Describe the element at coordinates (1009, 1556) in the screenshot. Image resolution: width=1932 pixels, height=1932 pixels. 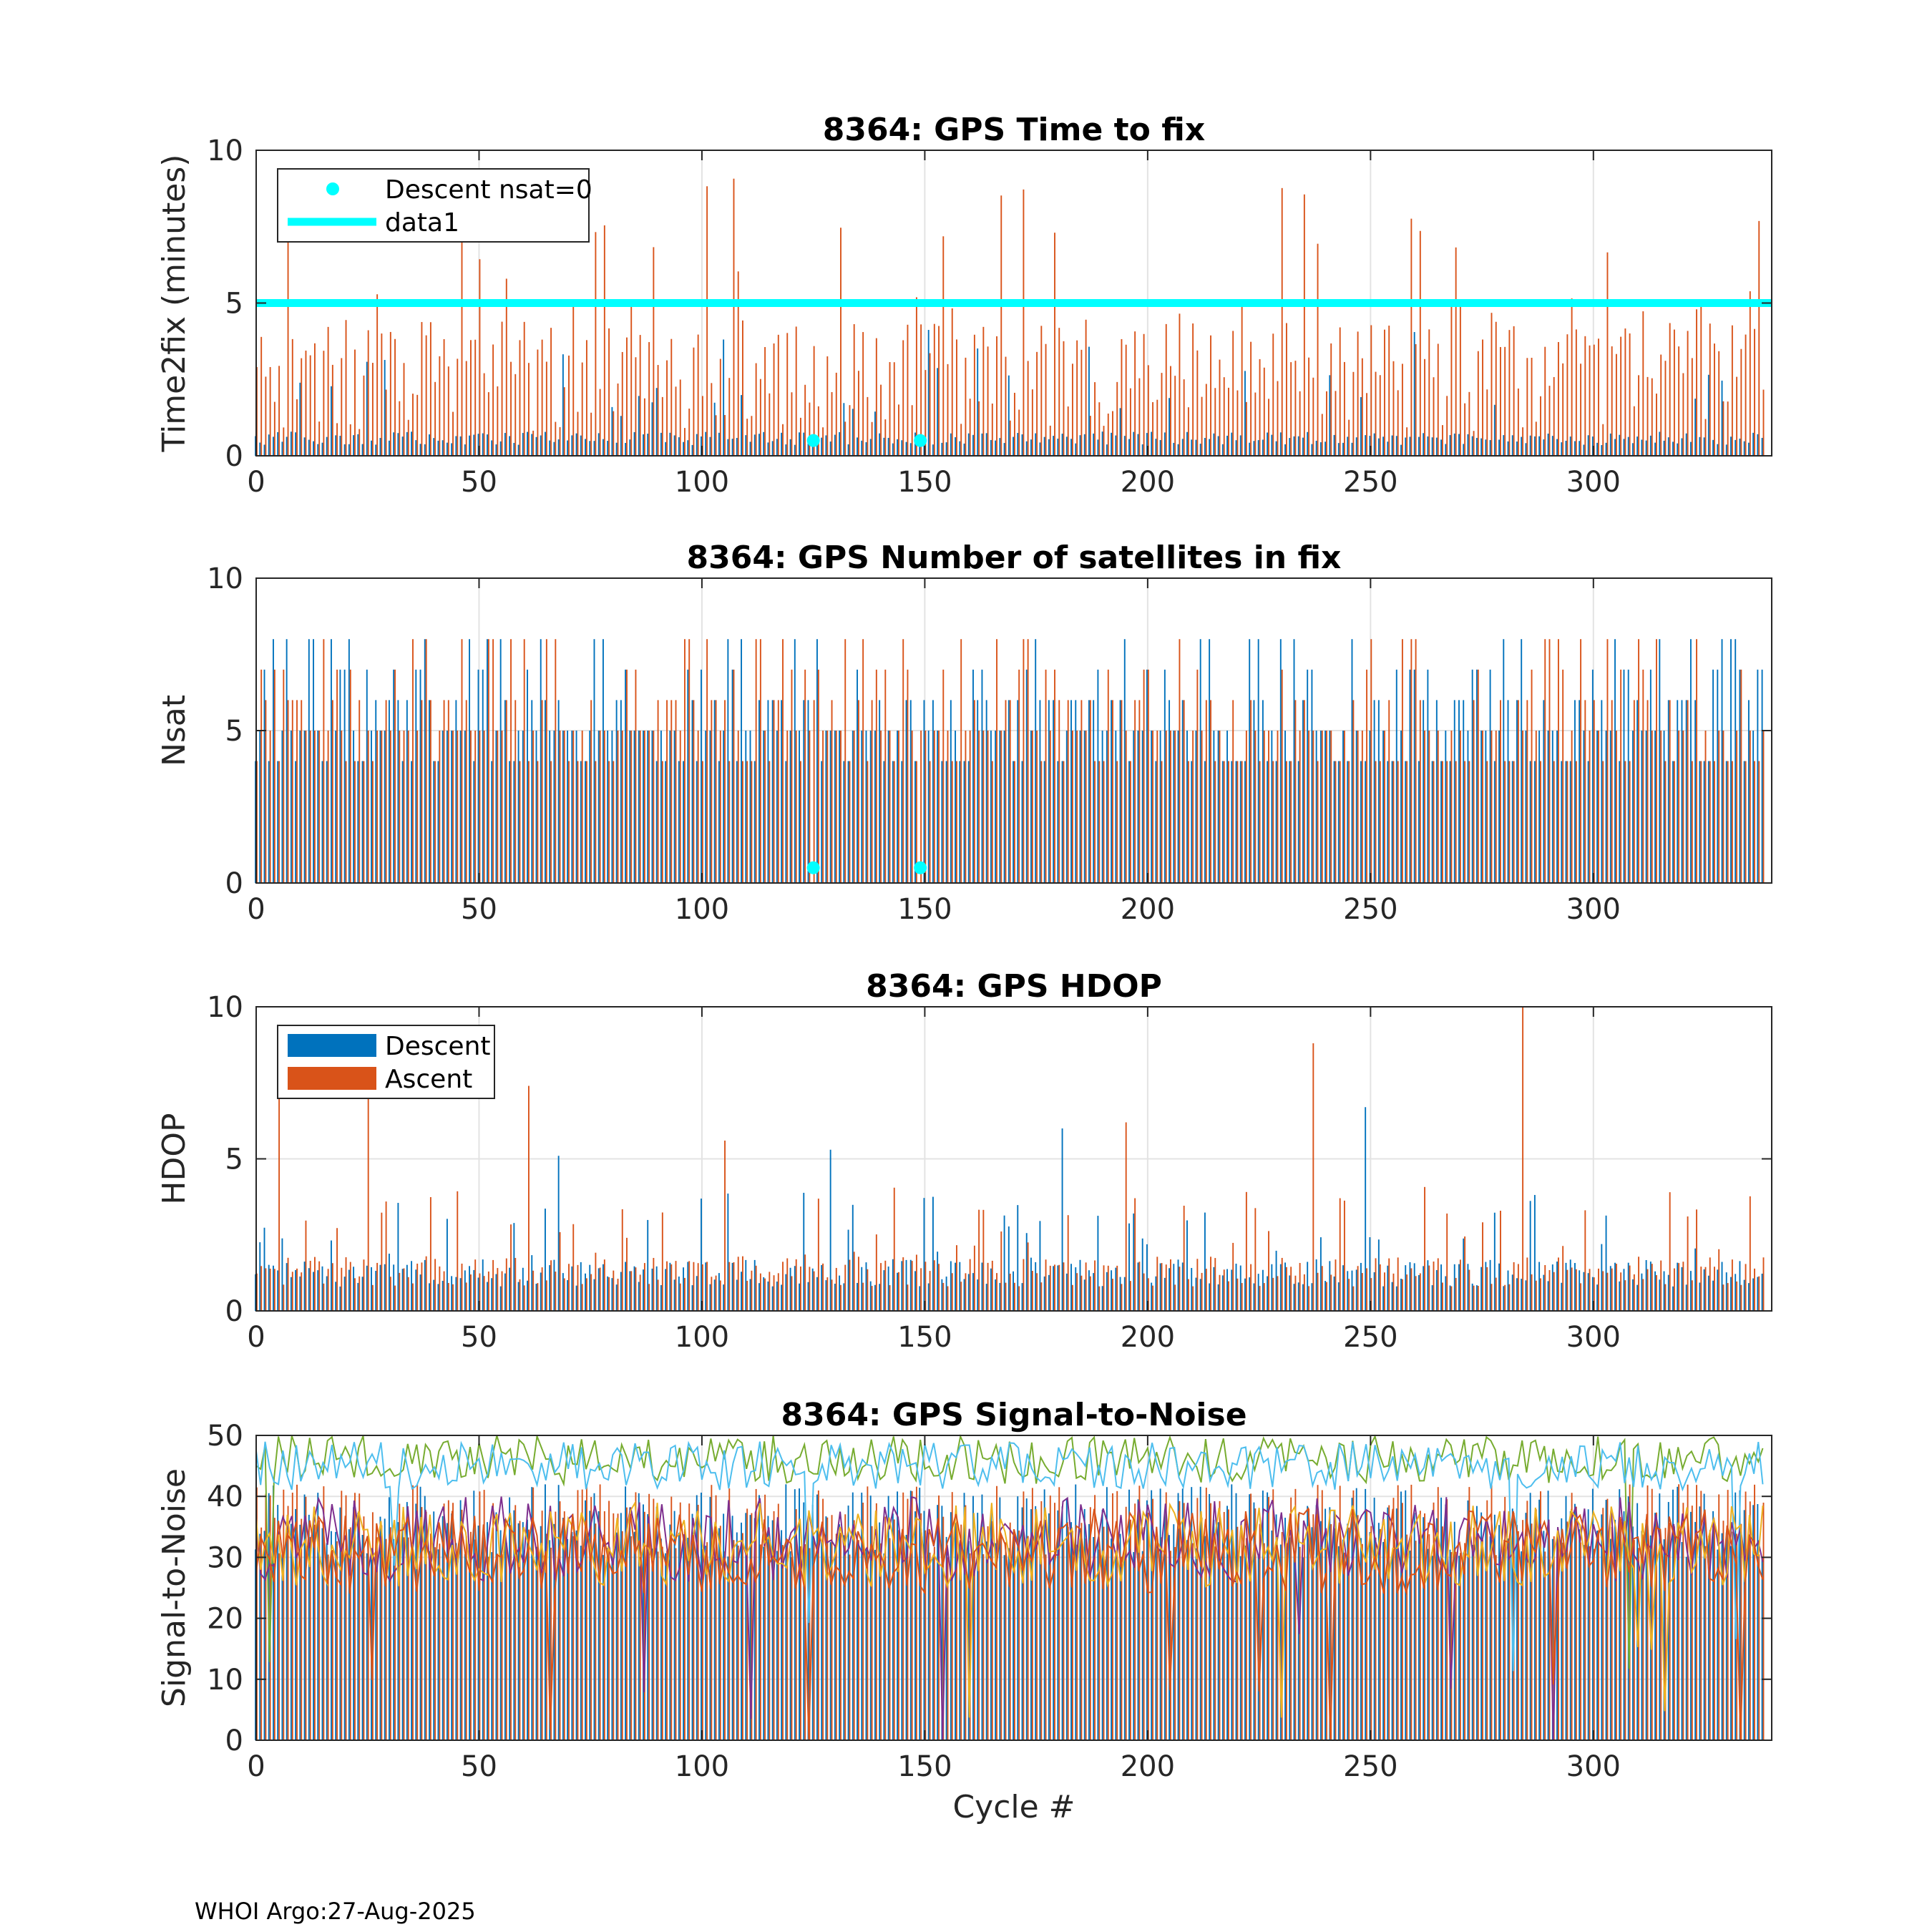
I see `sn-line-sat2` at that location.